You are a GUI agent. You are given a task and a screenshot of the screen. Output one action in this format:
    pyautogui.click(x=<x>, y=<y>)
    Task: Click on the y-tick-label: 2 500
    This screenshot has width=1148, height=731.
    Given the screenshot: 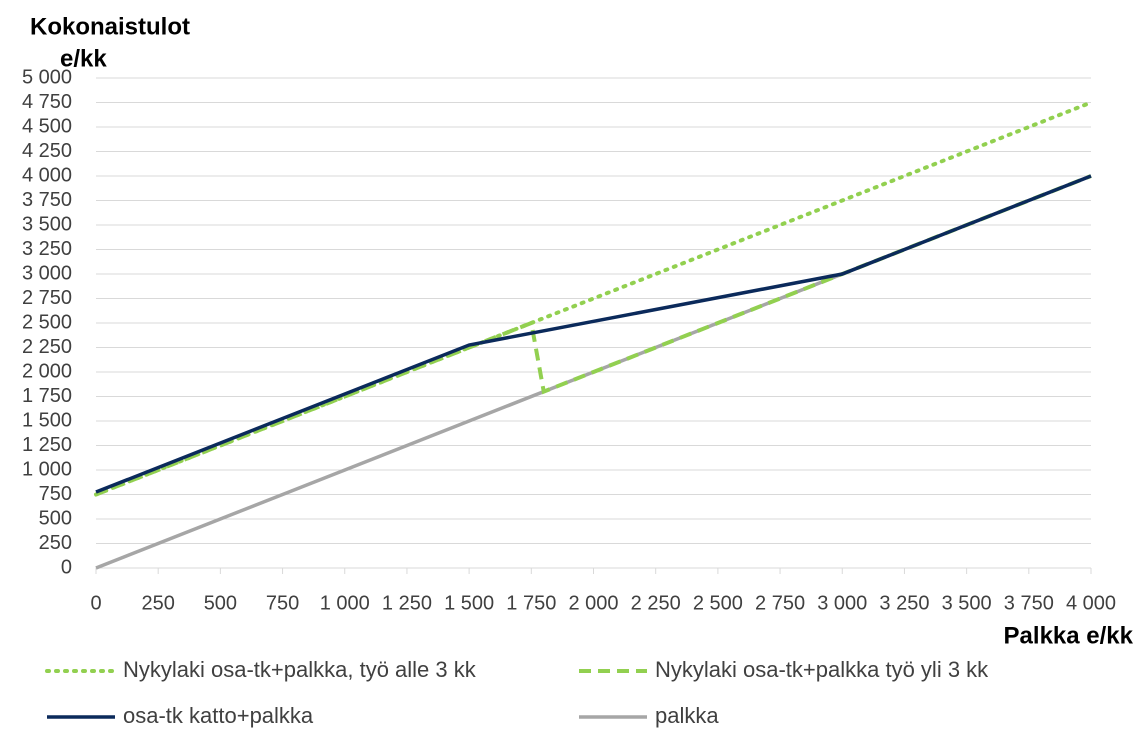 What is the action you would take?
    pyautogui.click(x=47, y=322)
    